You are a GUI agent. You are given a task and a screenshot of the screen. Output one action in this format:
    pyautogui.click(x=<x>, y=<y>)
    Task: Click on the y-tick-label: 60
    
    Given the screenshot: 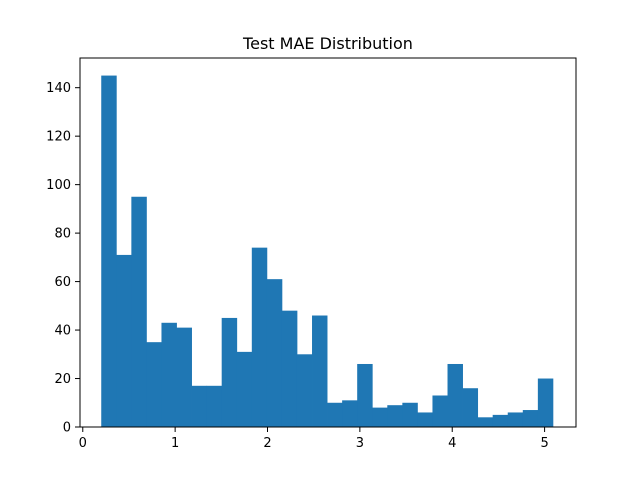 What is the action you would take?
    pyautogui.click(x=62, y=282)
    